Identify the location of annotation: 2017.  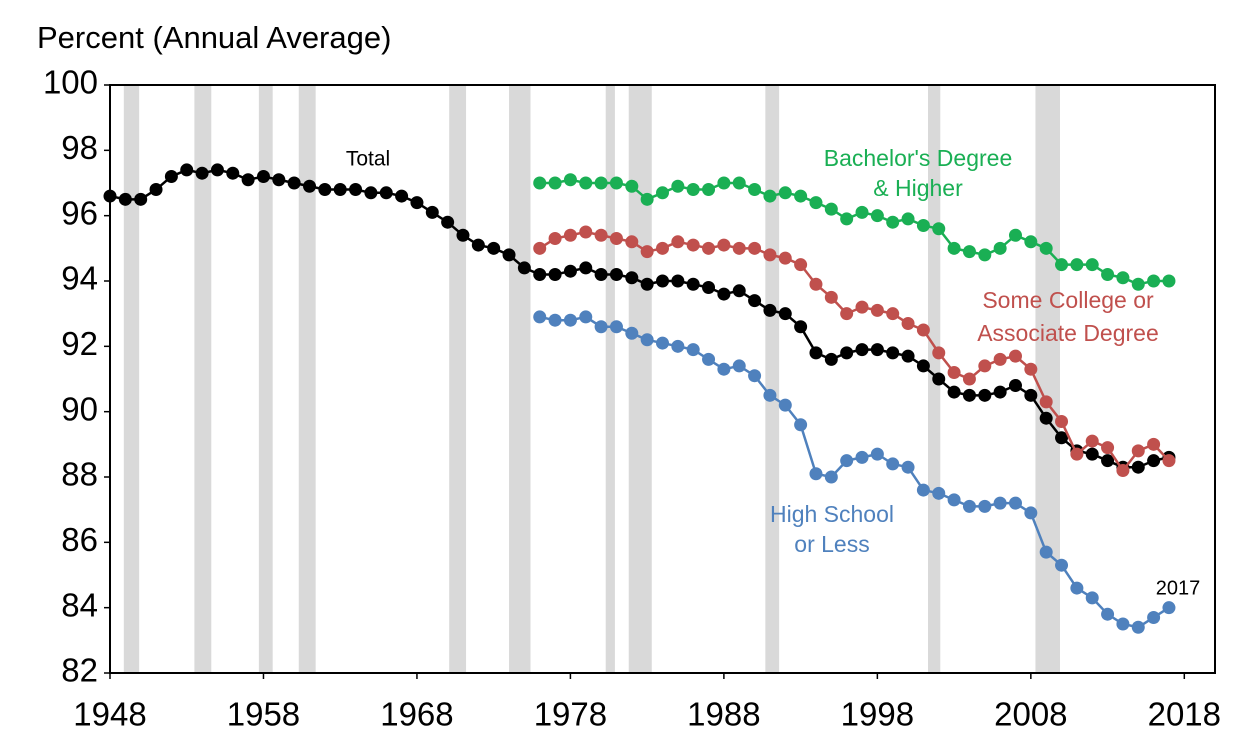
(1178, 588).